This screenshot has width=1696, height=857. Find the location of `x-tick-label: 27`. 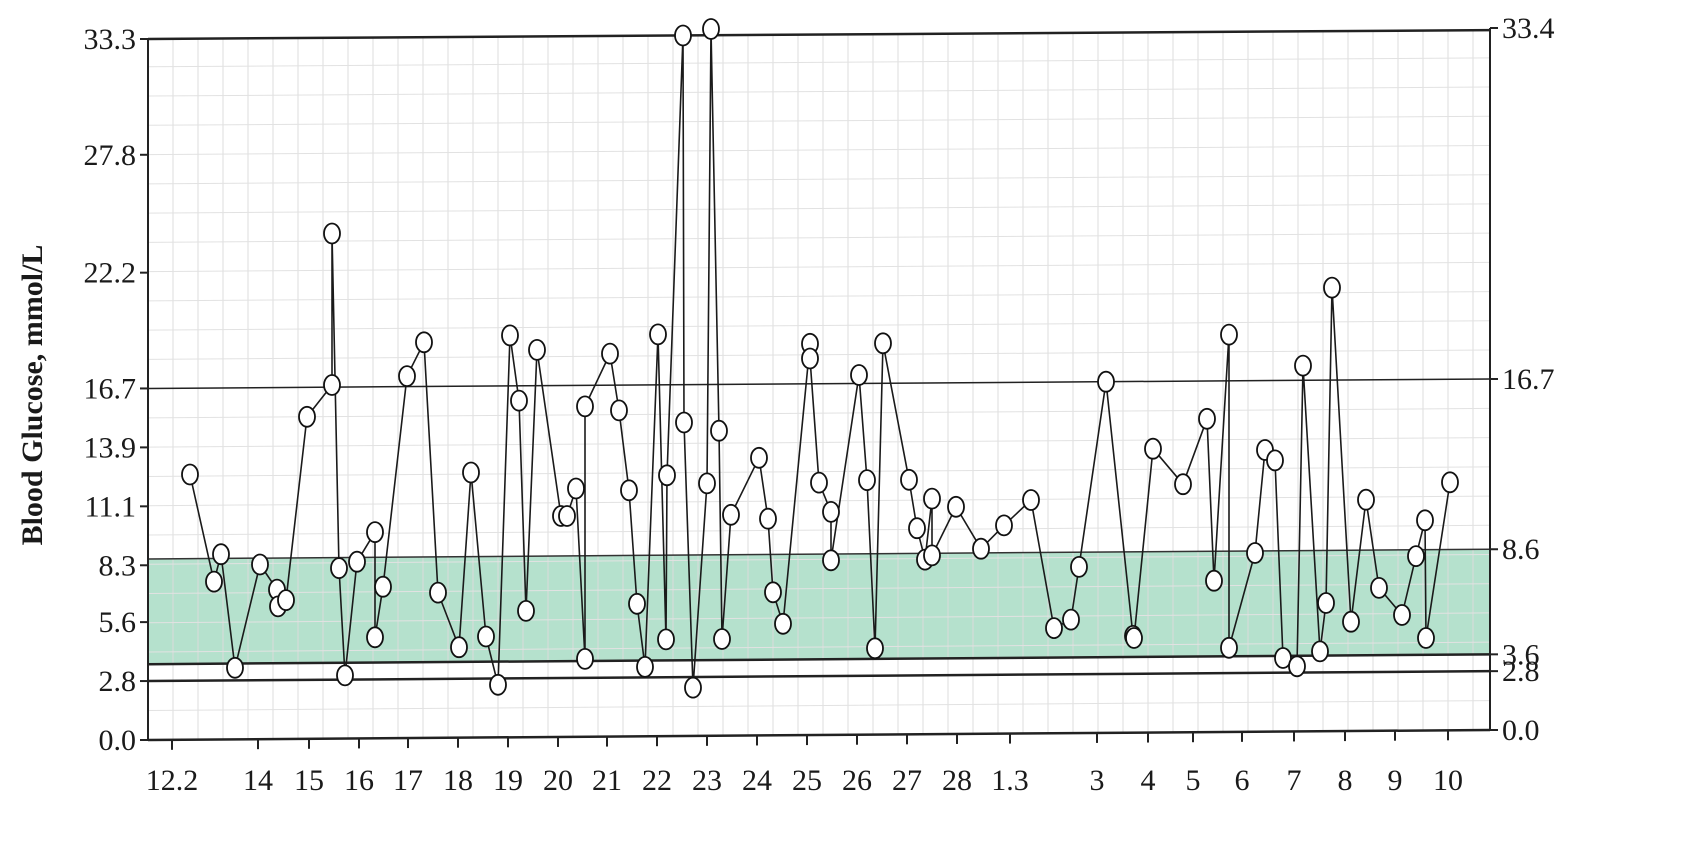

x-tick-label: 27 is located at coordinates (907, 780).